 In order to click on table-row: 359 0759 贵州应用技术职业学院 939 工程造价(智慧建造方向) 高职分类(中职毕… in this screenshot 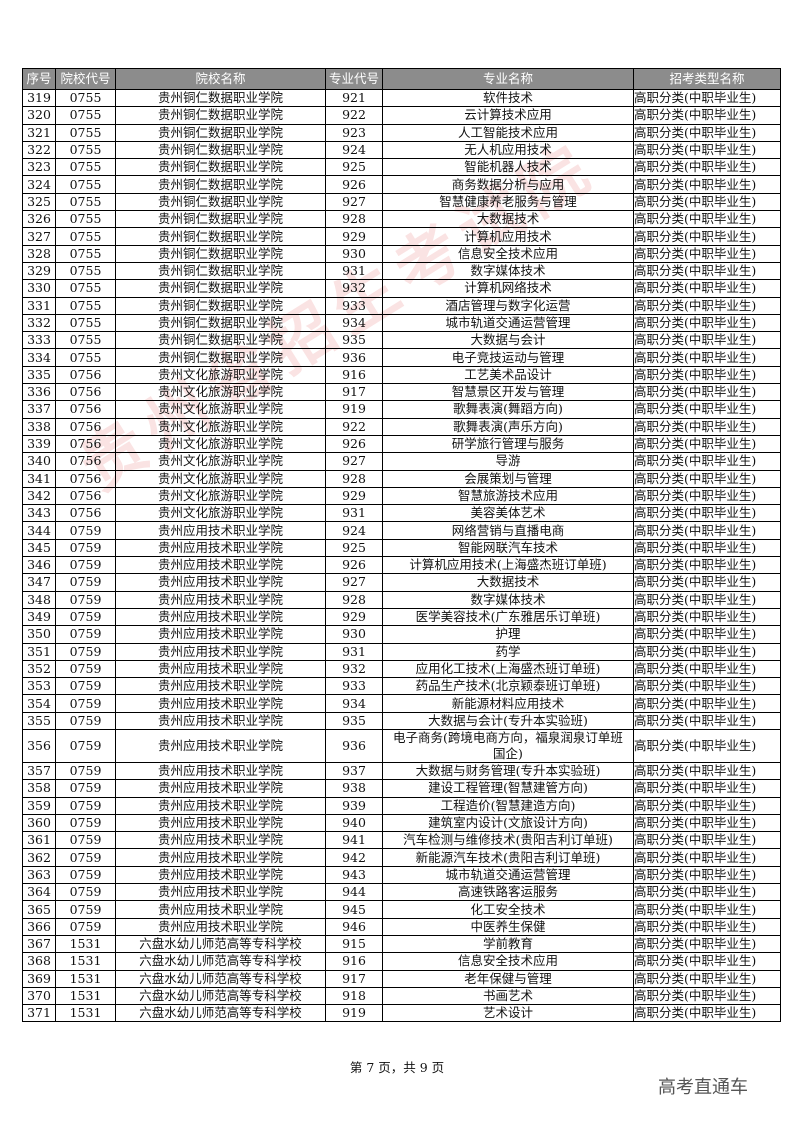, I will do `click(401, 805)`.